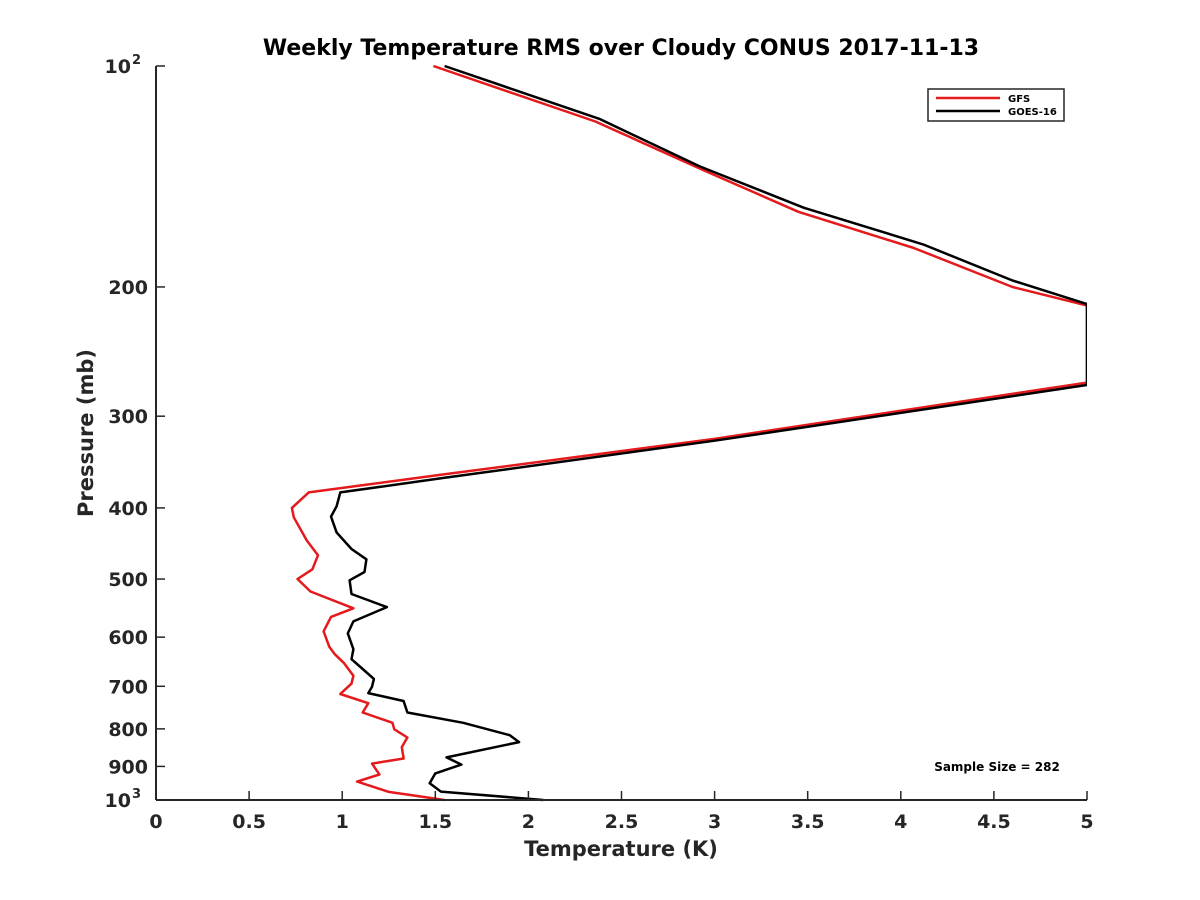  What do you see at coordinates (714, 822) in the screenshot?
I see `x-tick-label: 3` at bounding box center [714, 822].